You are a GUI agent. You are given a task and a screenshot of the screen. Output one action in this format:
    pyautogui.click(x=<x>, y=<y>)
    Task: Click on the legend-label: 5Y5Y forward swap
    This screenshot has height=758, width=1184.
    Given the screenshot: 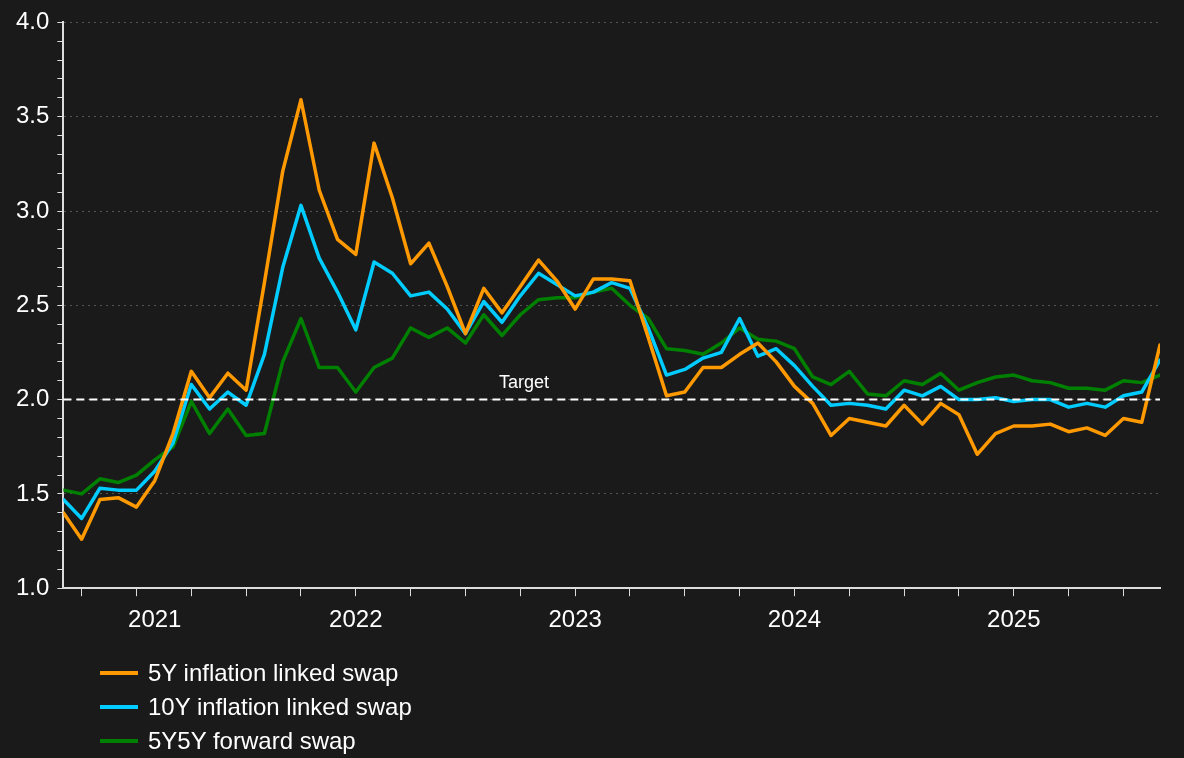 What is the action you would take?
    pyautogui.click(x=252, y=741)
    